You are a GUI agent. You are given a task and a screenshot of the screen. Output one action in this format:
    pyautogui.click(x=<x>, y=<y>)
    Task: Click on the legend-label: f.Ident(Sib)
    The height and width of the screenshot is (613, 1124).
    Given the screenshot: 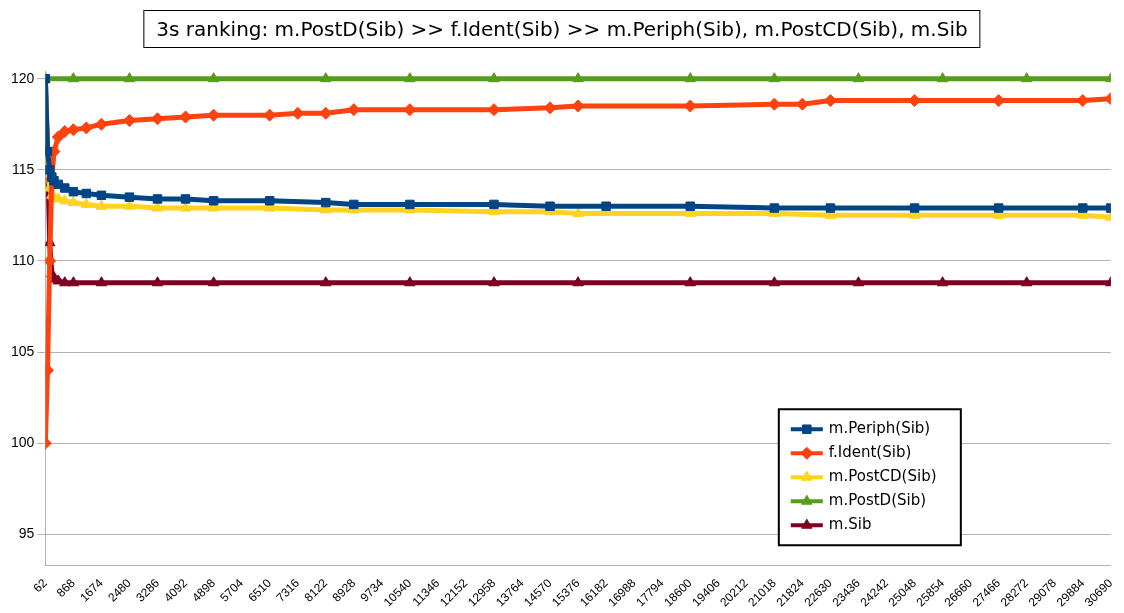 What is the action you would take?
    pyautogui.click(x=870, y=452)
    